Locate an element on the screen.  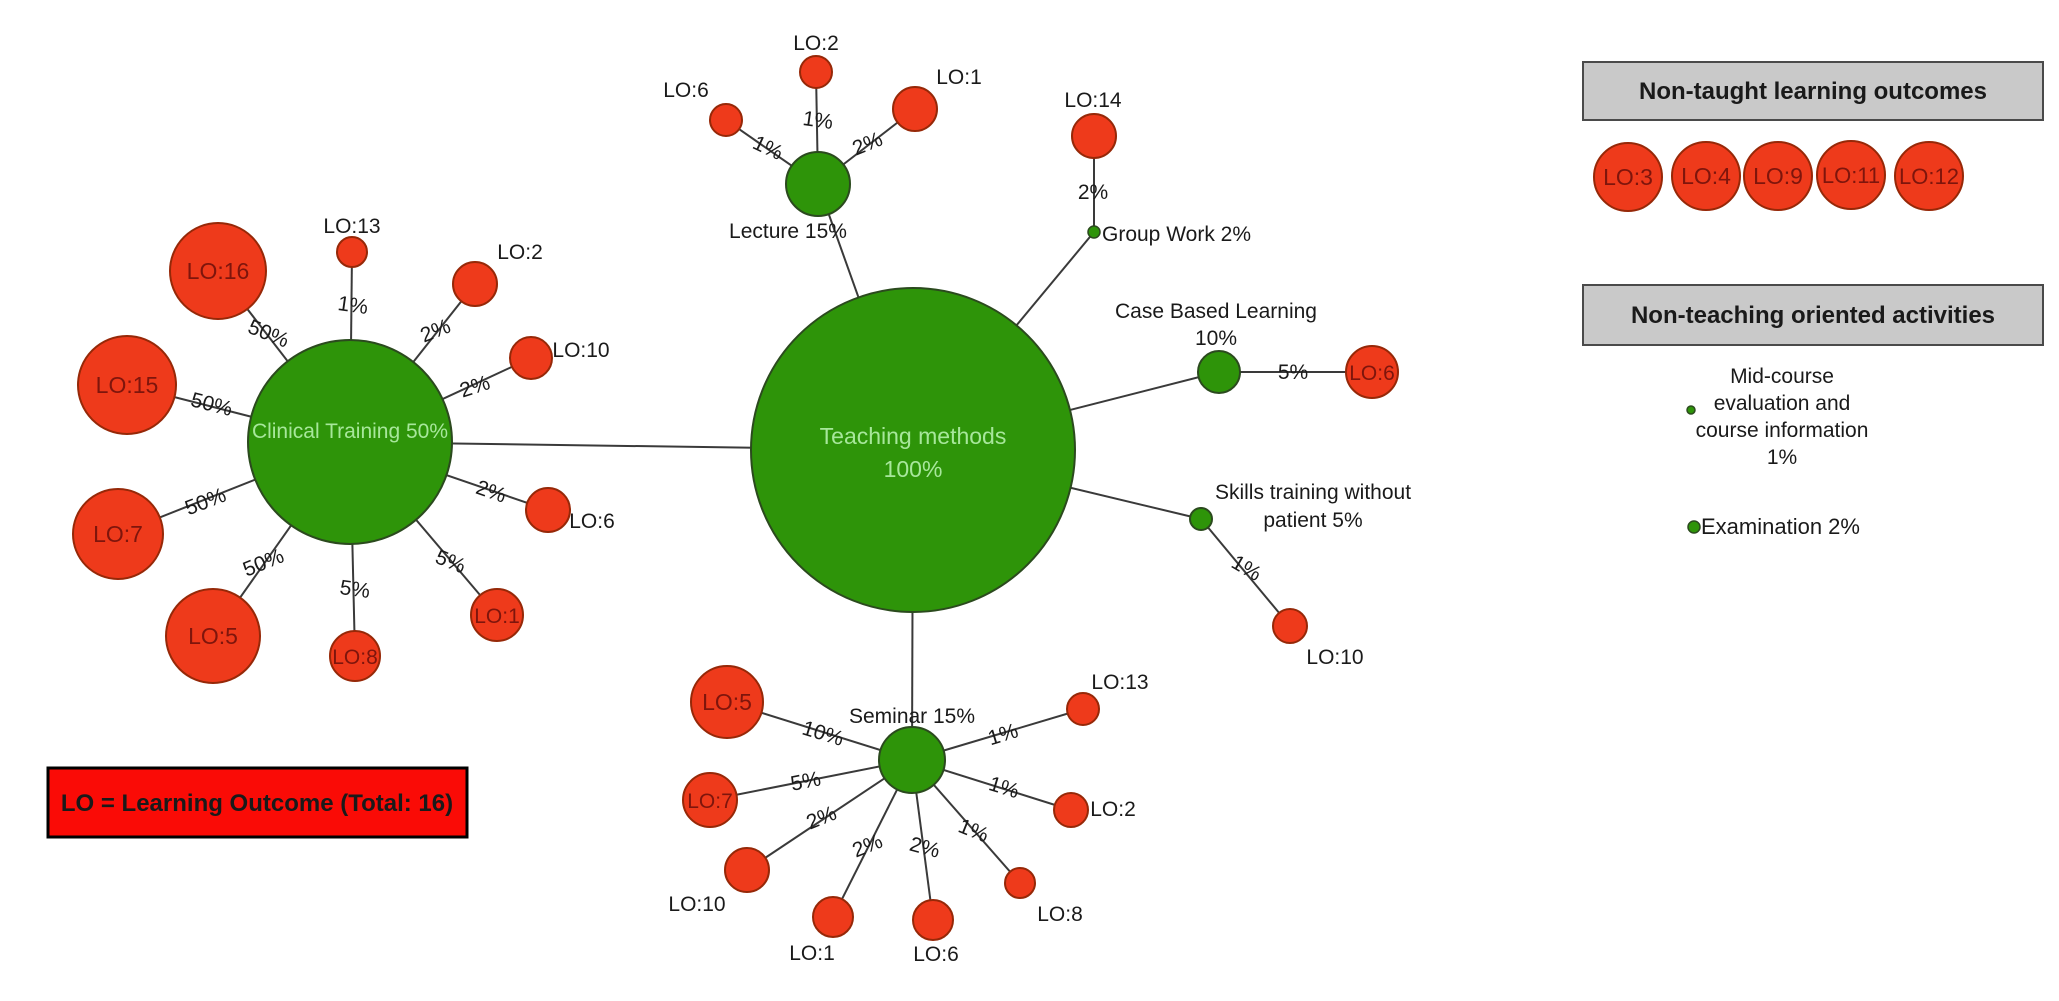
node-skills-training-label-line-0: Skills training without is located at coordinates (1313, 492).